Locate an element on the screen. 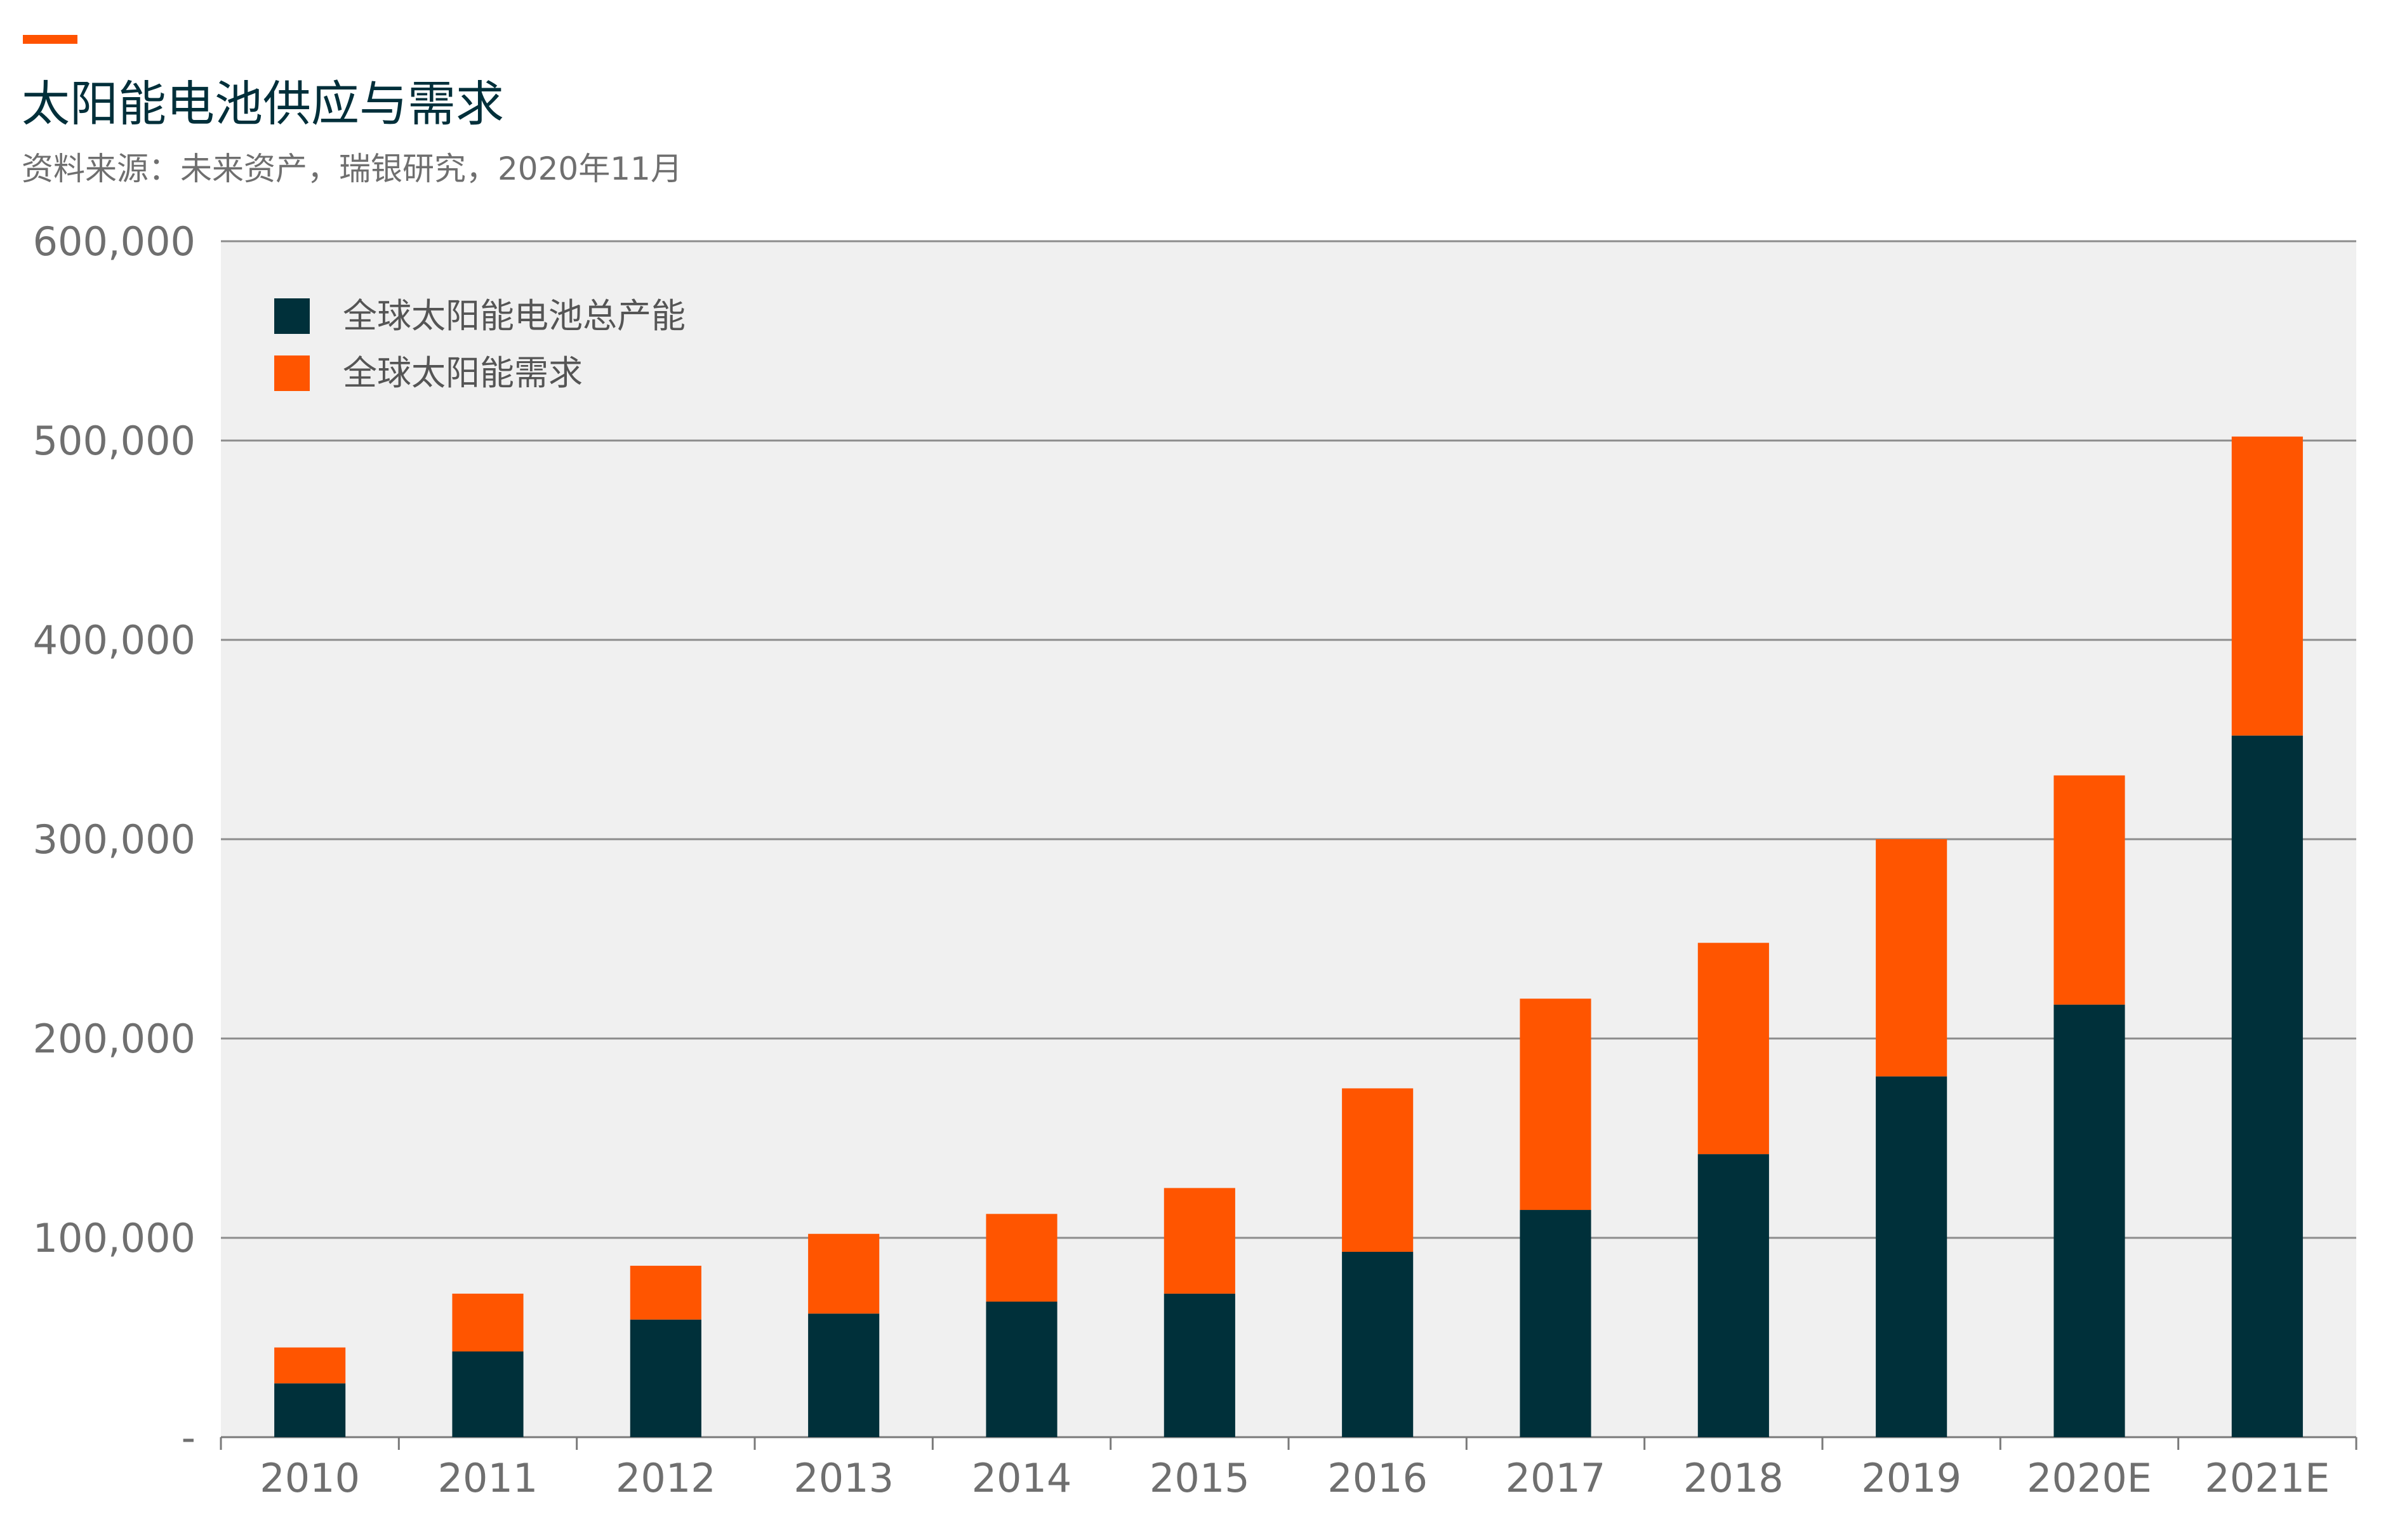 This screenshot has width=2381, height=1540. legend-swatch-demand is located at coordinates (292, 373).